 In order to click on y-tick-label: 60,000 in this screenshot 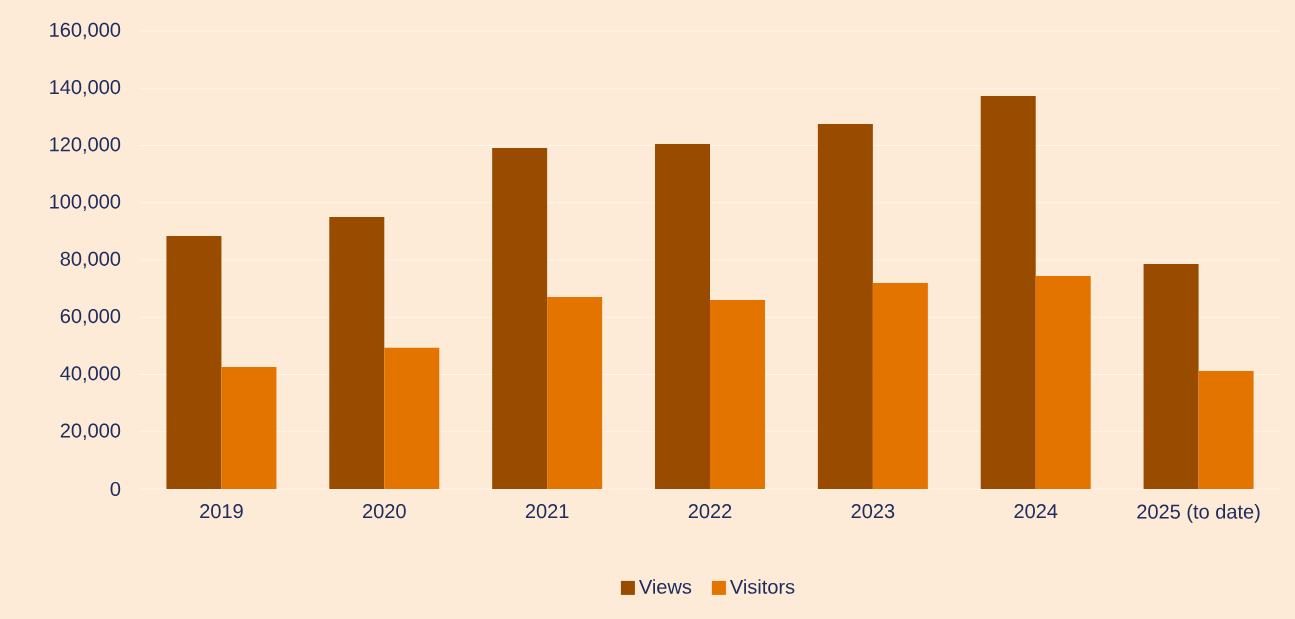, I will do `click(90, 317)`.